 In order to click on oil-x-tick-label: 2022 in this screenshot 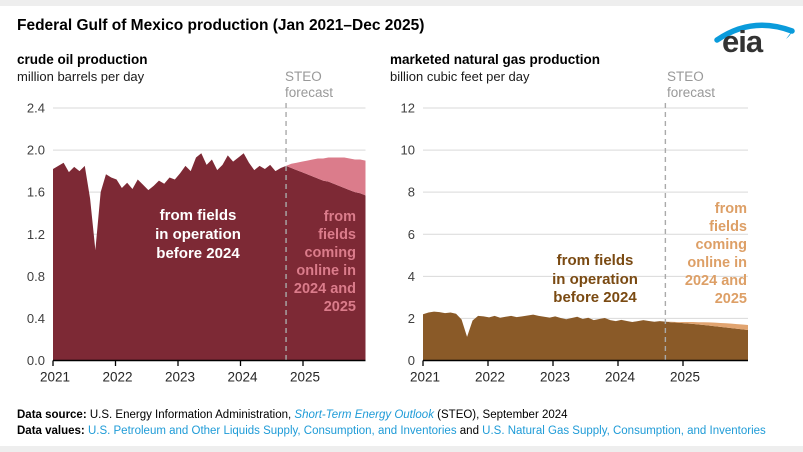, I will do `click(117, 377)`.